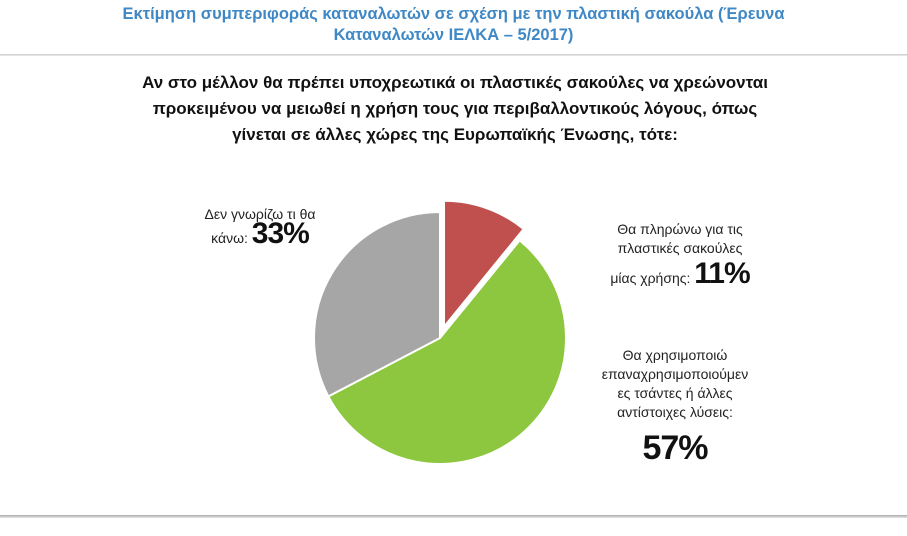 This screenshot has width=907, height=536. Describe the element at coordinates (229, 238) in the screenshot. I see `label-dont-know-text: κάνω:` at that location.